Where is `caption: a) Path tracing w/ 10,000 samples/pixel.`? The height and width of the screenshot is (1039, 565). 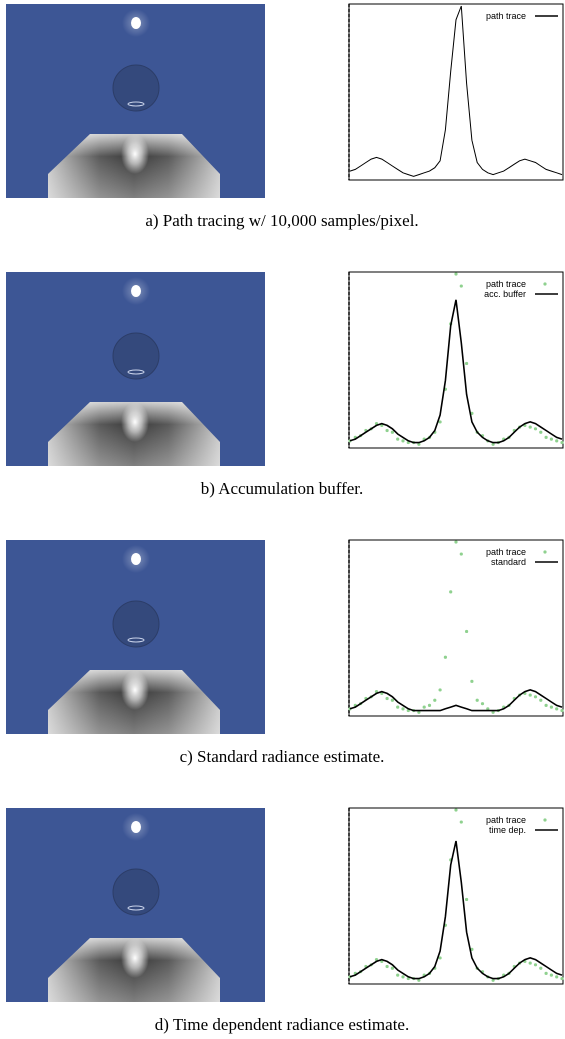
caption: a) Path tracing w/ 10,000 samples/pixel. is located at coordinates (281, 220).